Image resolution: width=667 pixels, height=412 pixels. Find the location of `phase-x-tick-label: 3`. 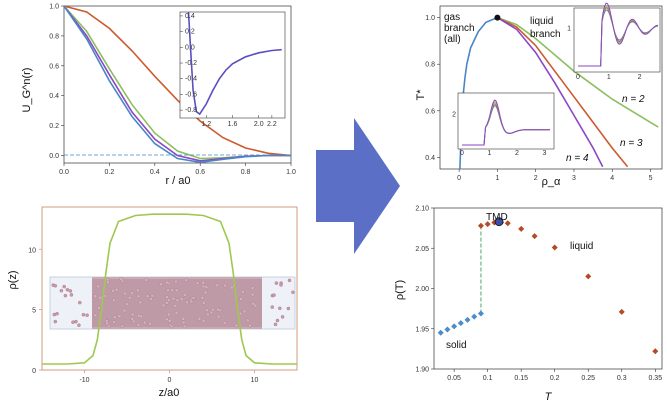

phase-x-tick-label: 3 is located at coordinates (574, 178).